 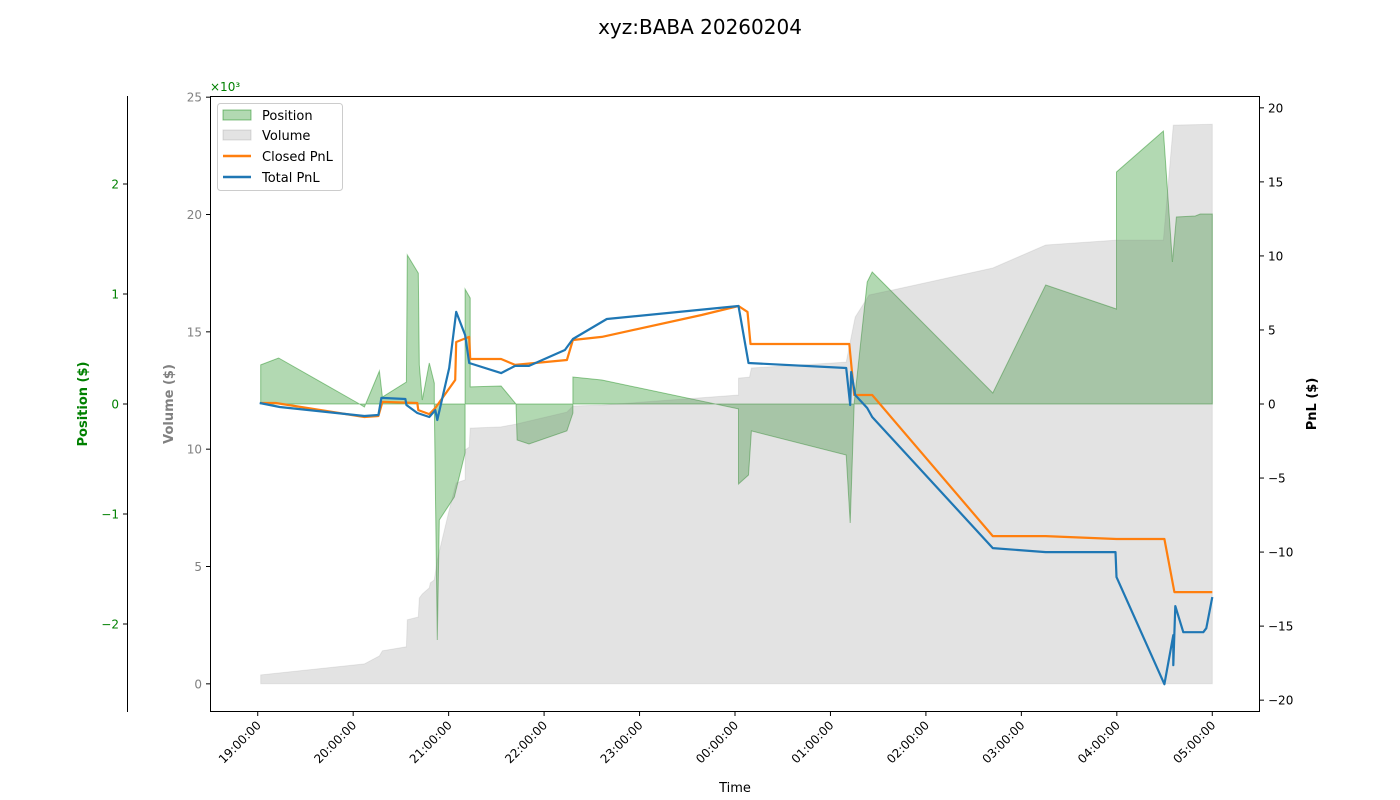 I want to click on position-tick-label: 1, so click(x=115, y=295).